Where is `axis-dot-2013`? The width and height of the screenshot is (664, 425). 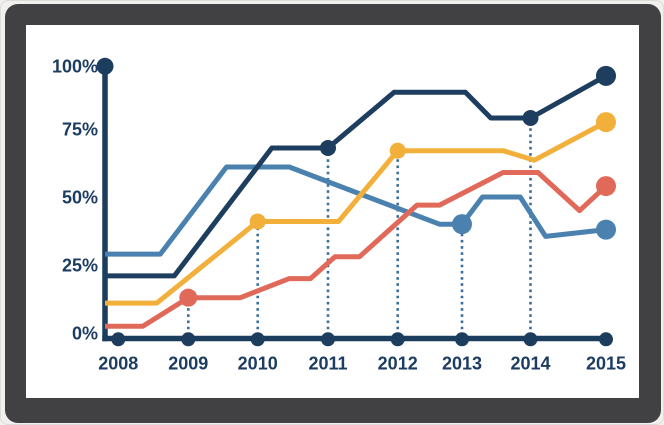 axis-dot-2013 is located at coordinates (462, 339).